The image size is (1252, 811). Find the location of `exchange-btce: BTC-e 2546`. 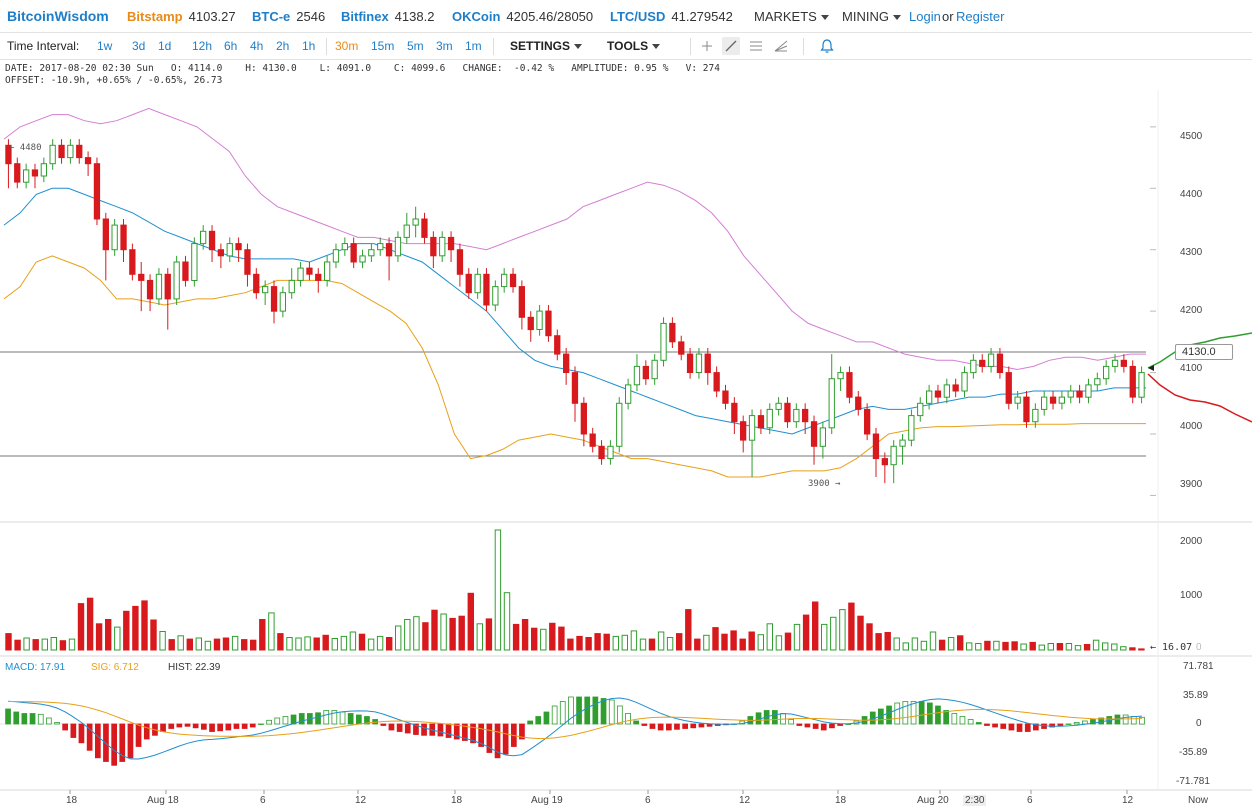

exchange-btce: BTC-e 2546 is located at coordinates (288, 16).